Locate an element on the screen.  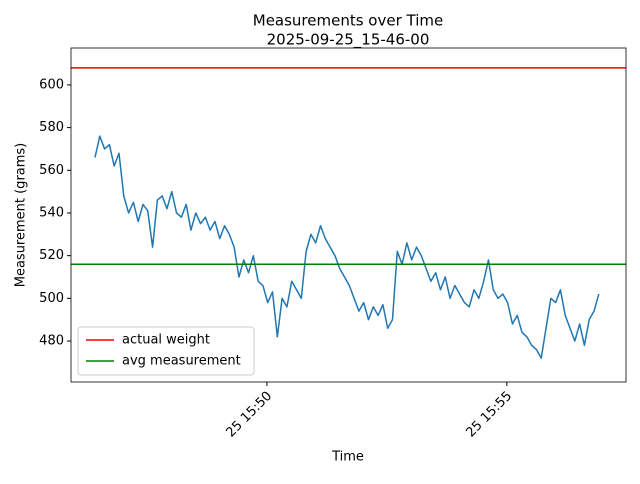
y-tick-label: 560 is located at coordinates (51, 170).